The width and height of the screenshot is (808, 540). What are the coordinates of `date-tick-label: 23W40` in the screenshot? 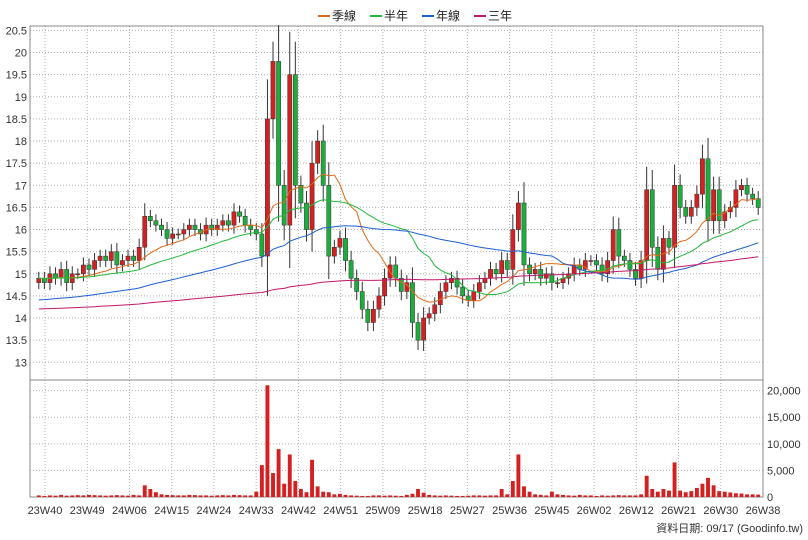 It's located at (45, 511).